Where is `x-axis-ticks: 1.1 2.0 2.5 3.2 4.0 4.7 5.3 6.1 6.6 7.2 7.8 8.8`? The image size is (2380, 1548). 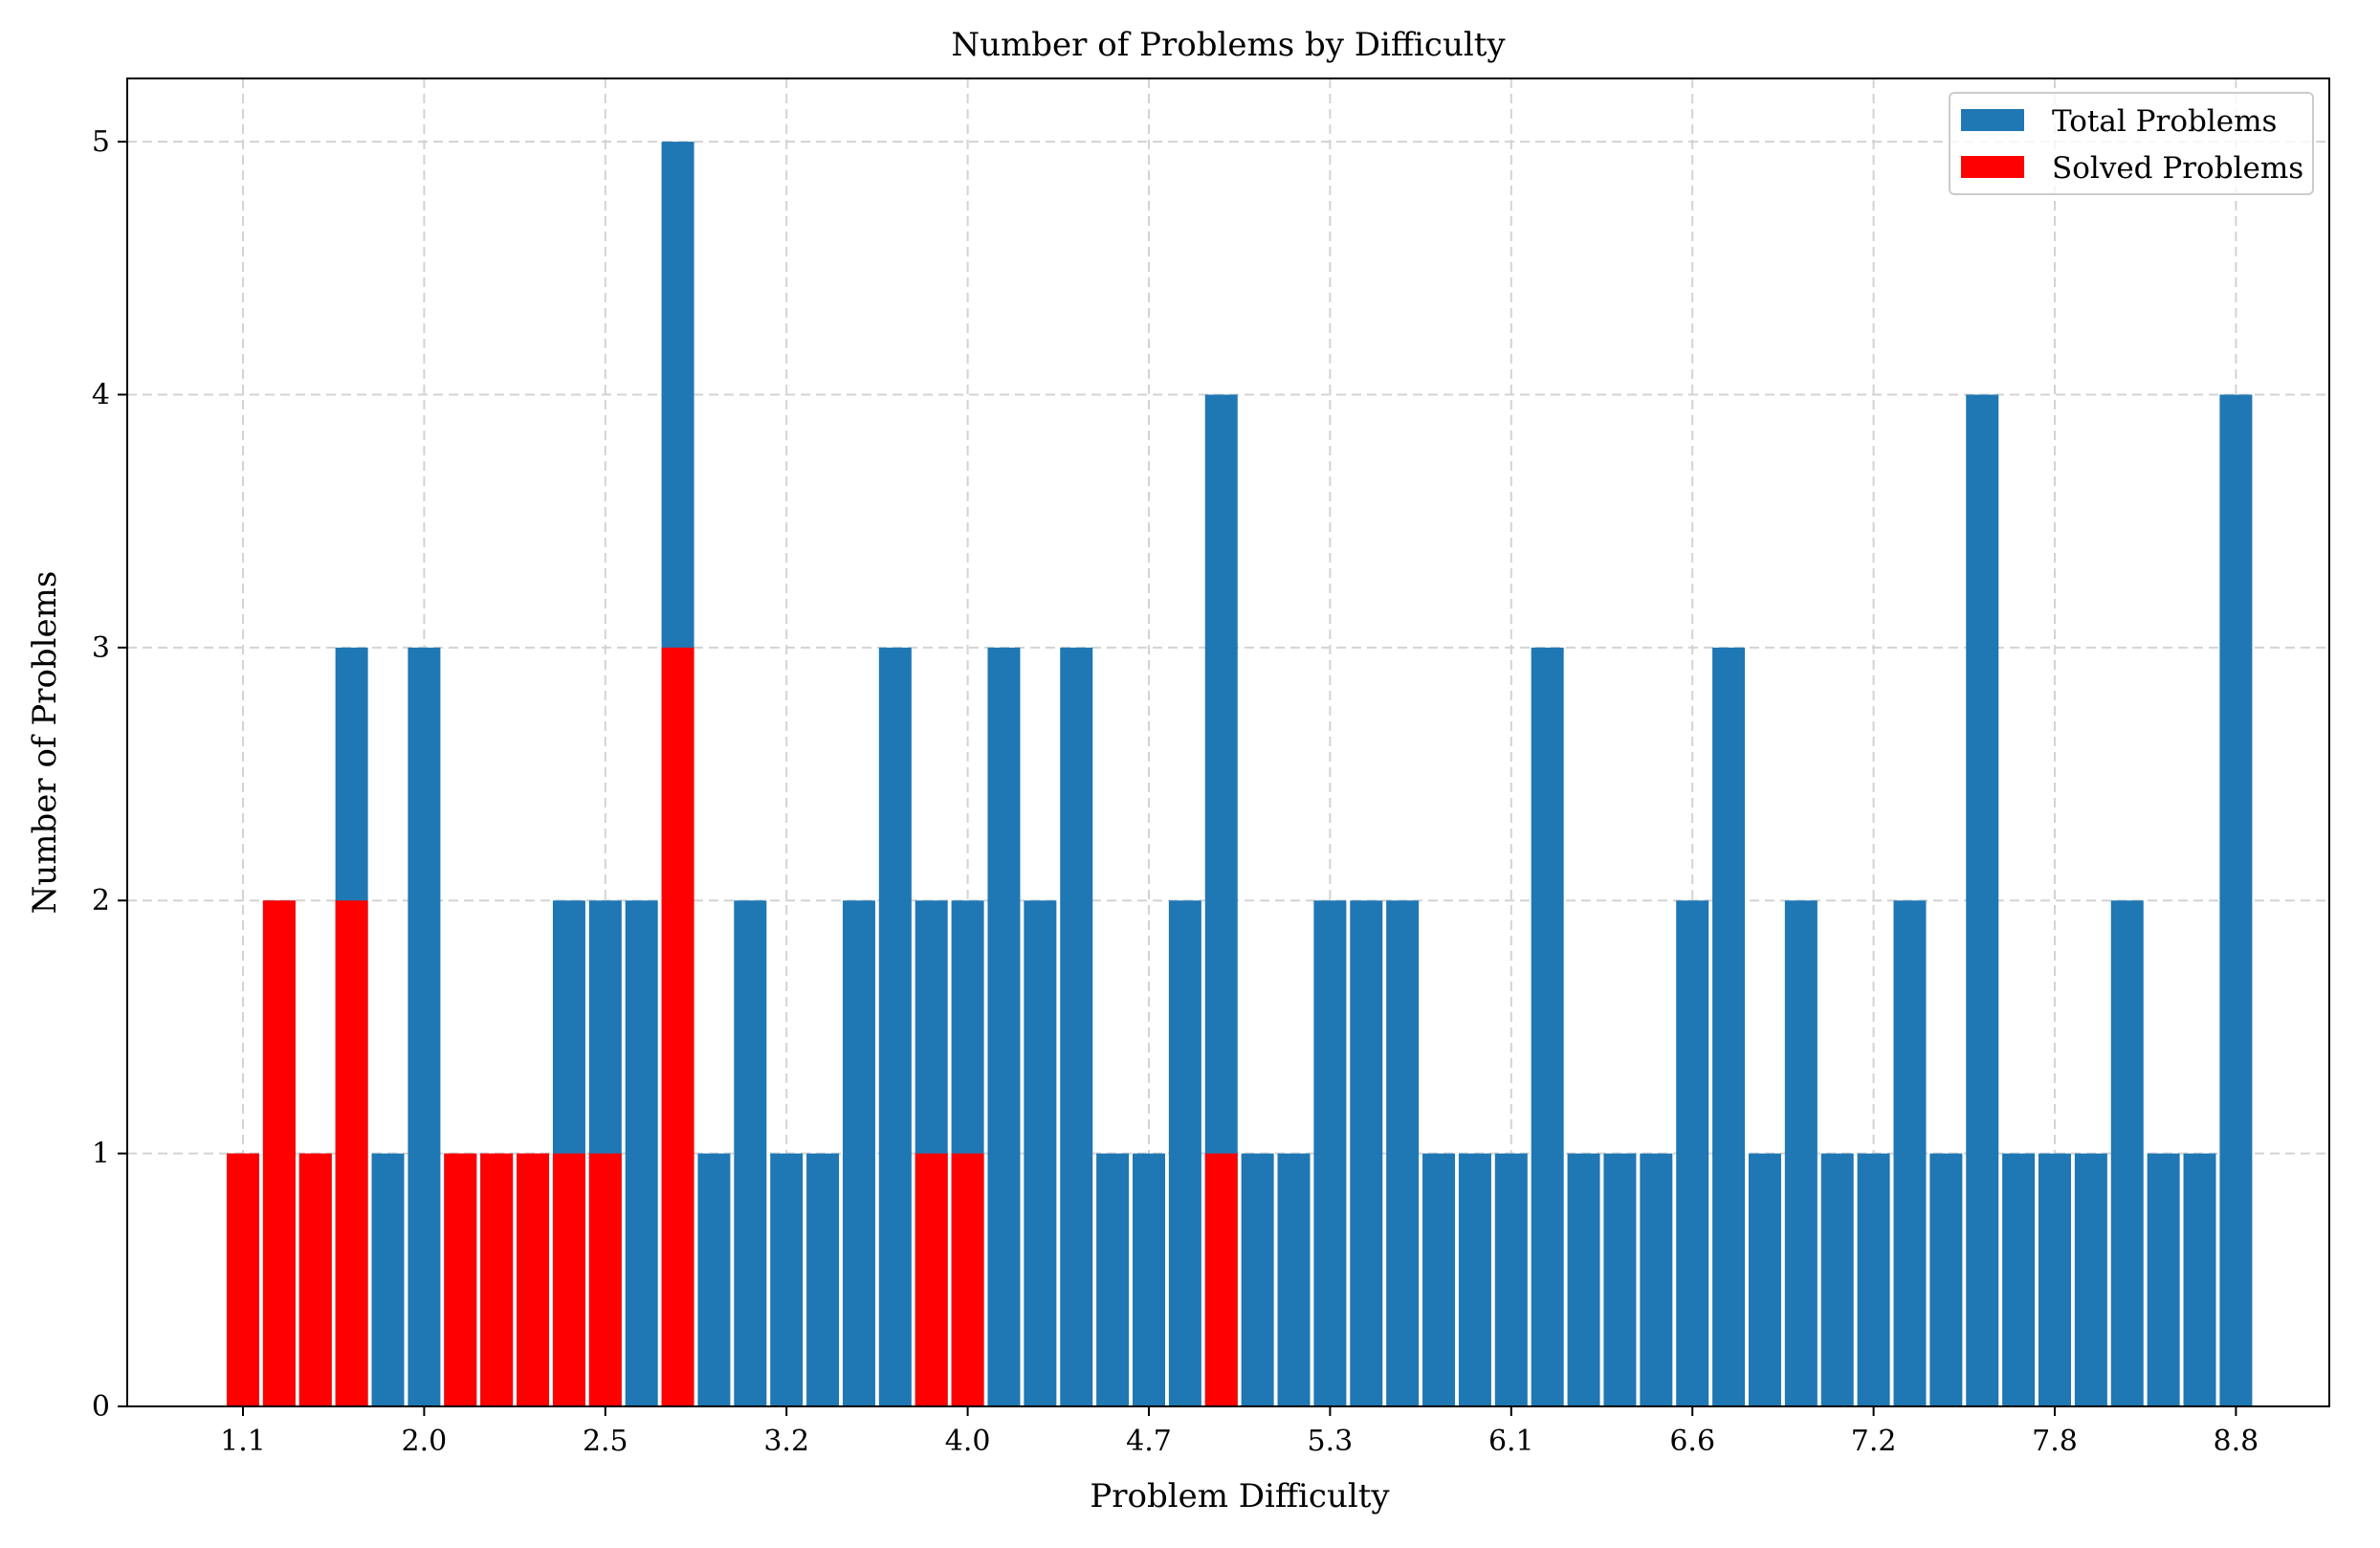 x-axis-ticks: 1.1 2.0 2.5 3.2 4.0 4.7 5.3 6.1 6.6 7.2 7.8 8.8 is located at coordinates (1239, 1432).